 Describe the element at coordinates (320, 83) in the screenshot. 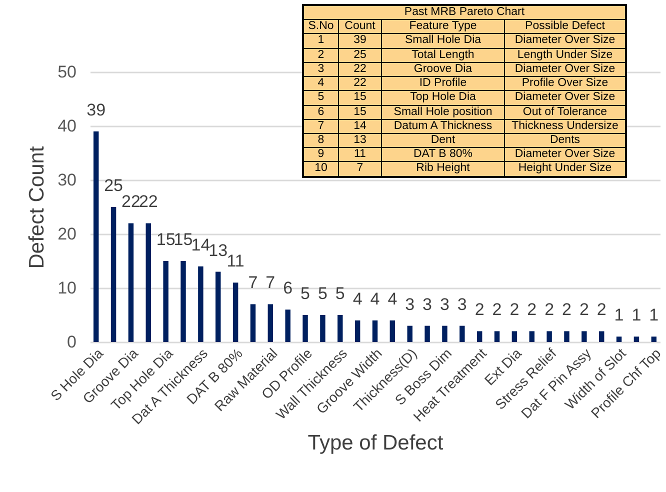

I see `annotation: 4` at that location.